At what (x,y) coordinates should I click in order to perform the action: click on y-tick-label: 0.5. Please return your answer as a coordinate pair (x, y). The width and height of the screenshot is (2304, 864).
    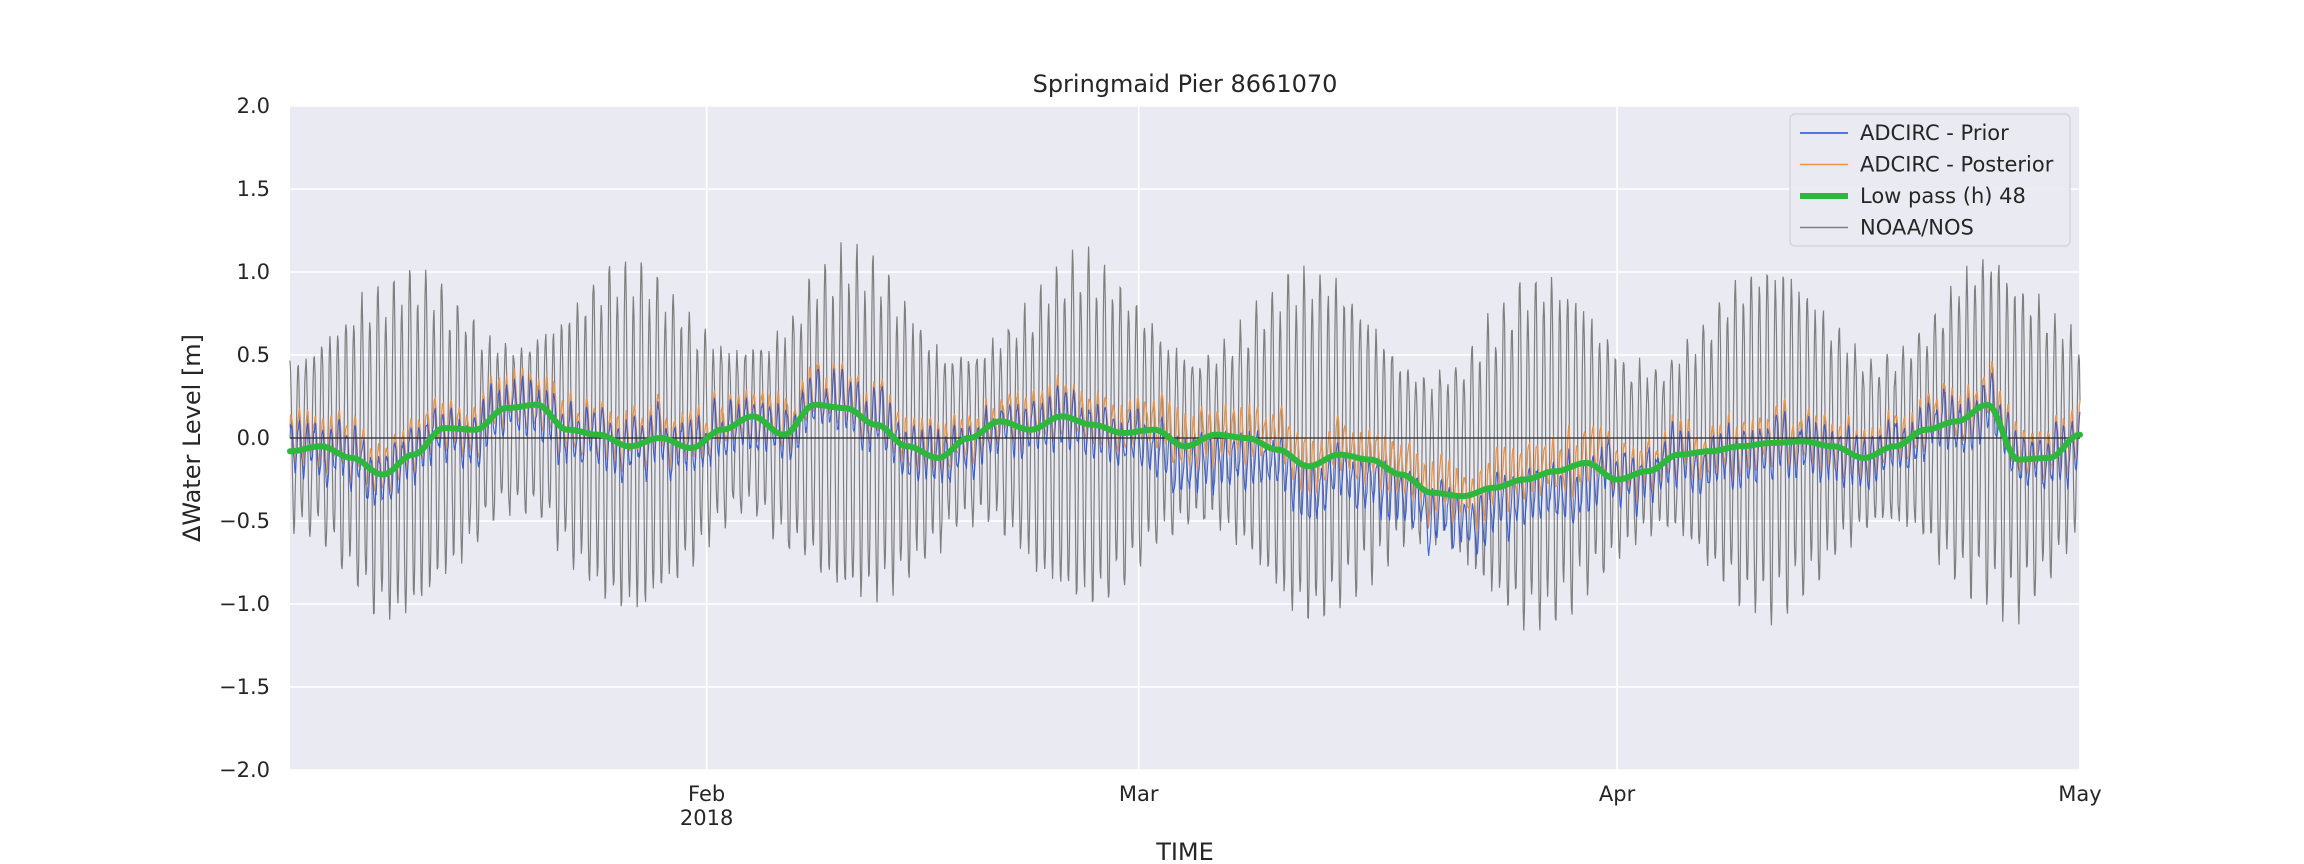
    Looking at the image, I should click on (253, 355).